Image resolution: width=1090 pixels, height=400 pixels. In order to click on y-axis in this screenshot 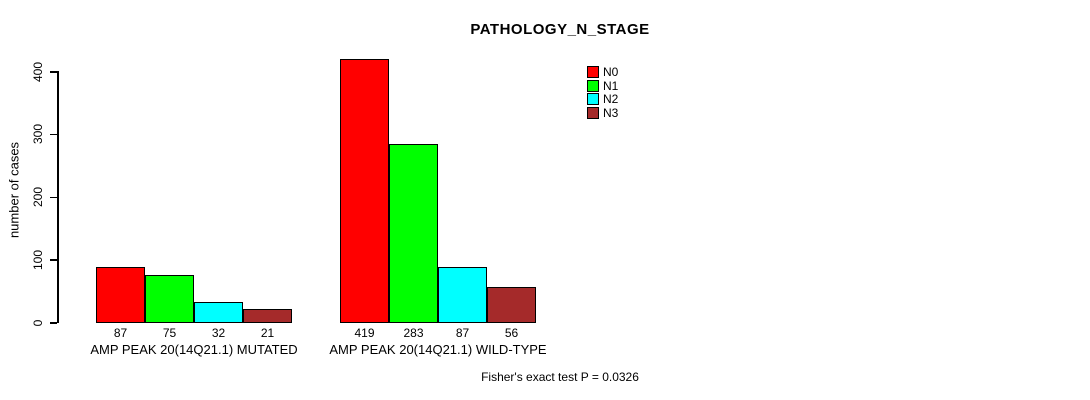, I will do `click(58, 197)`.